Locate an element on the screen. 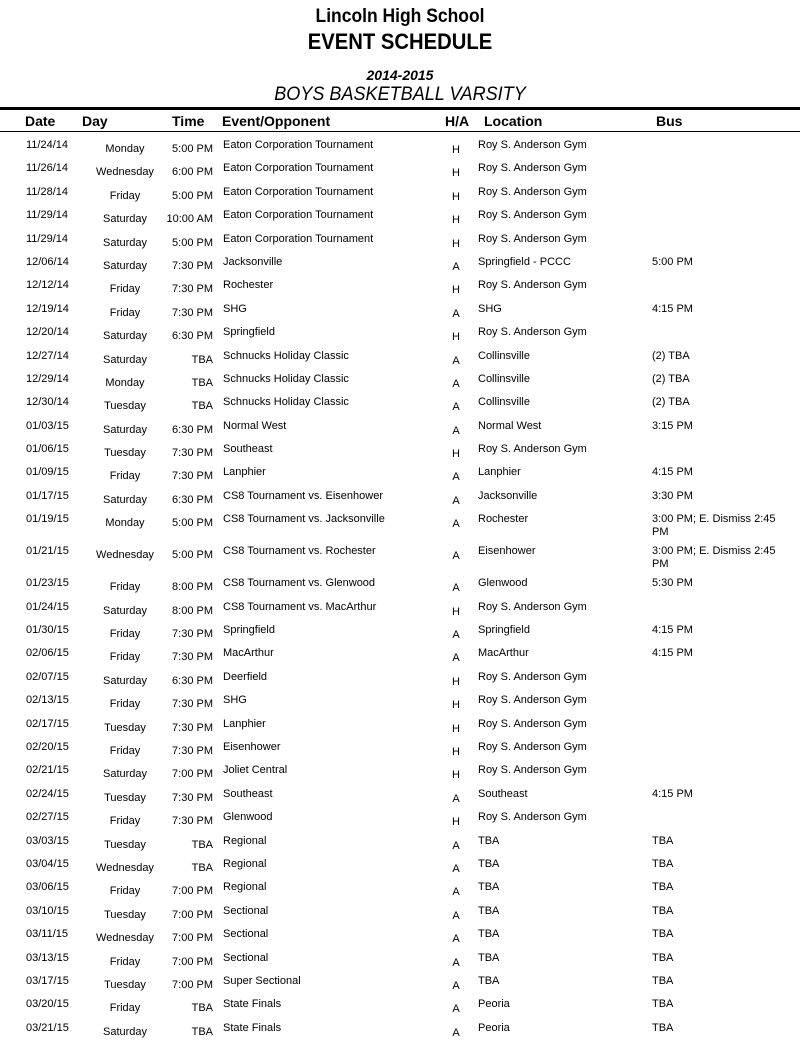 This screenshot has width=800, height=1051. cell-event: State Finals is located at coordinates (252, 1004).